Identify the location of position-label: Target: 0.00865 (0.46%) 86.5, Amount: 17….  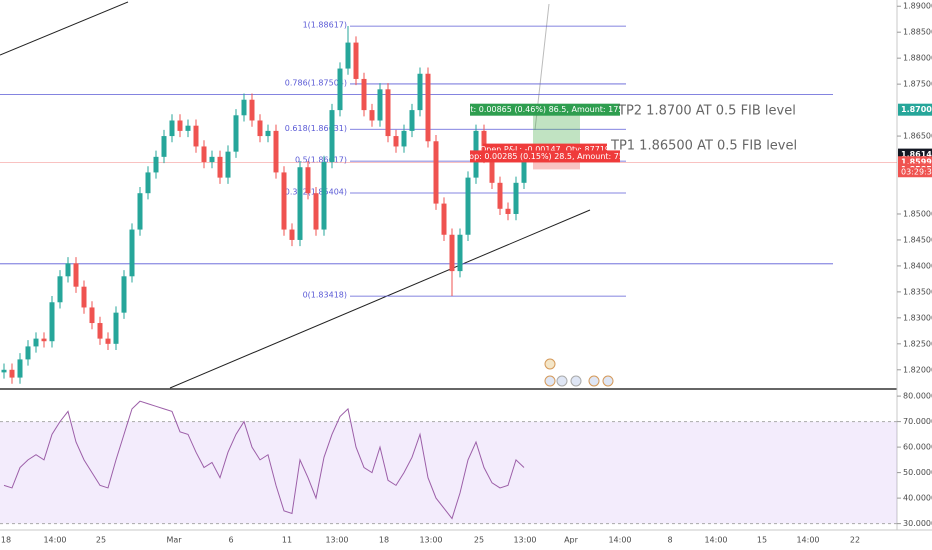
(544, 109).